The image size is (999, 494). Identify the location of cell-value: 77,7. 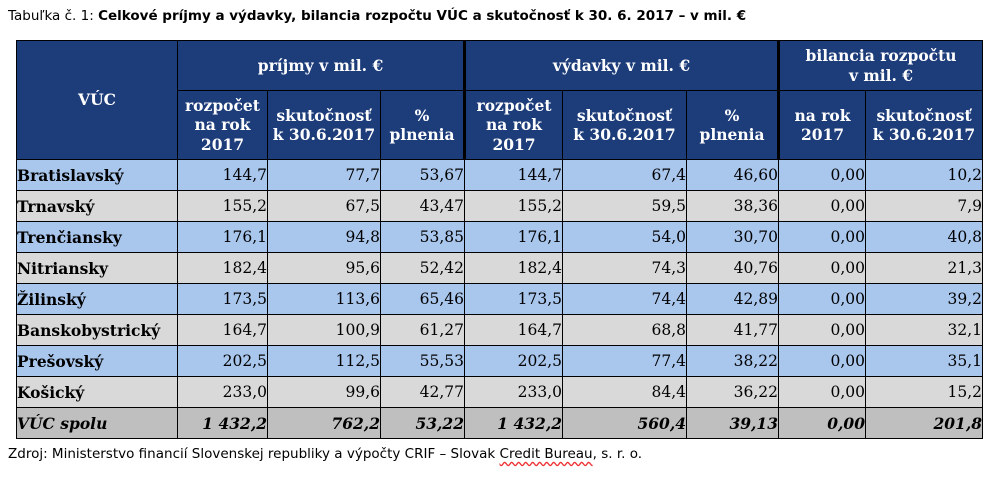
(324, 175).